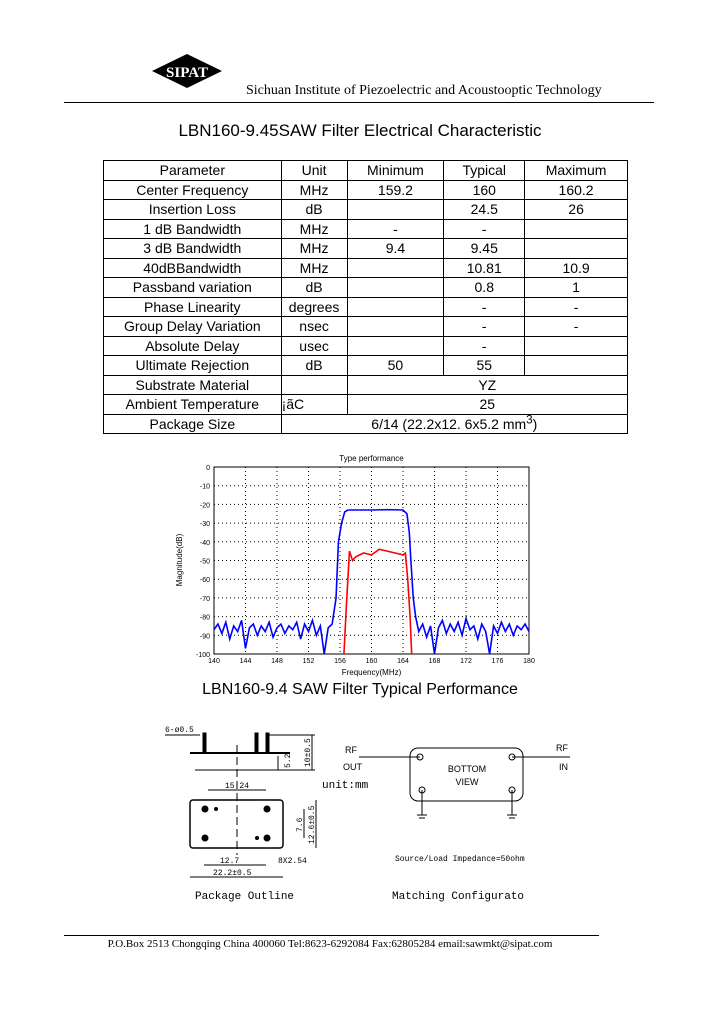 The height and width of the screenshot is (1012, 720). I want to click on y-axis-label: Magnitude(dB), so click(179, 559).